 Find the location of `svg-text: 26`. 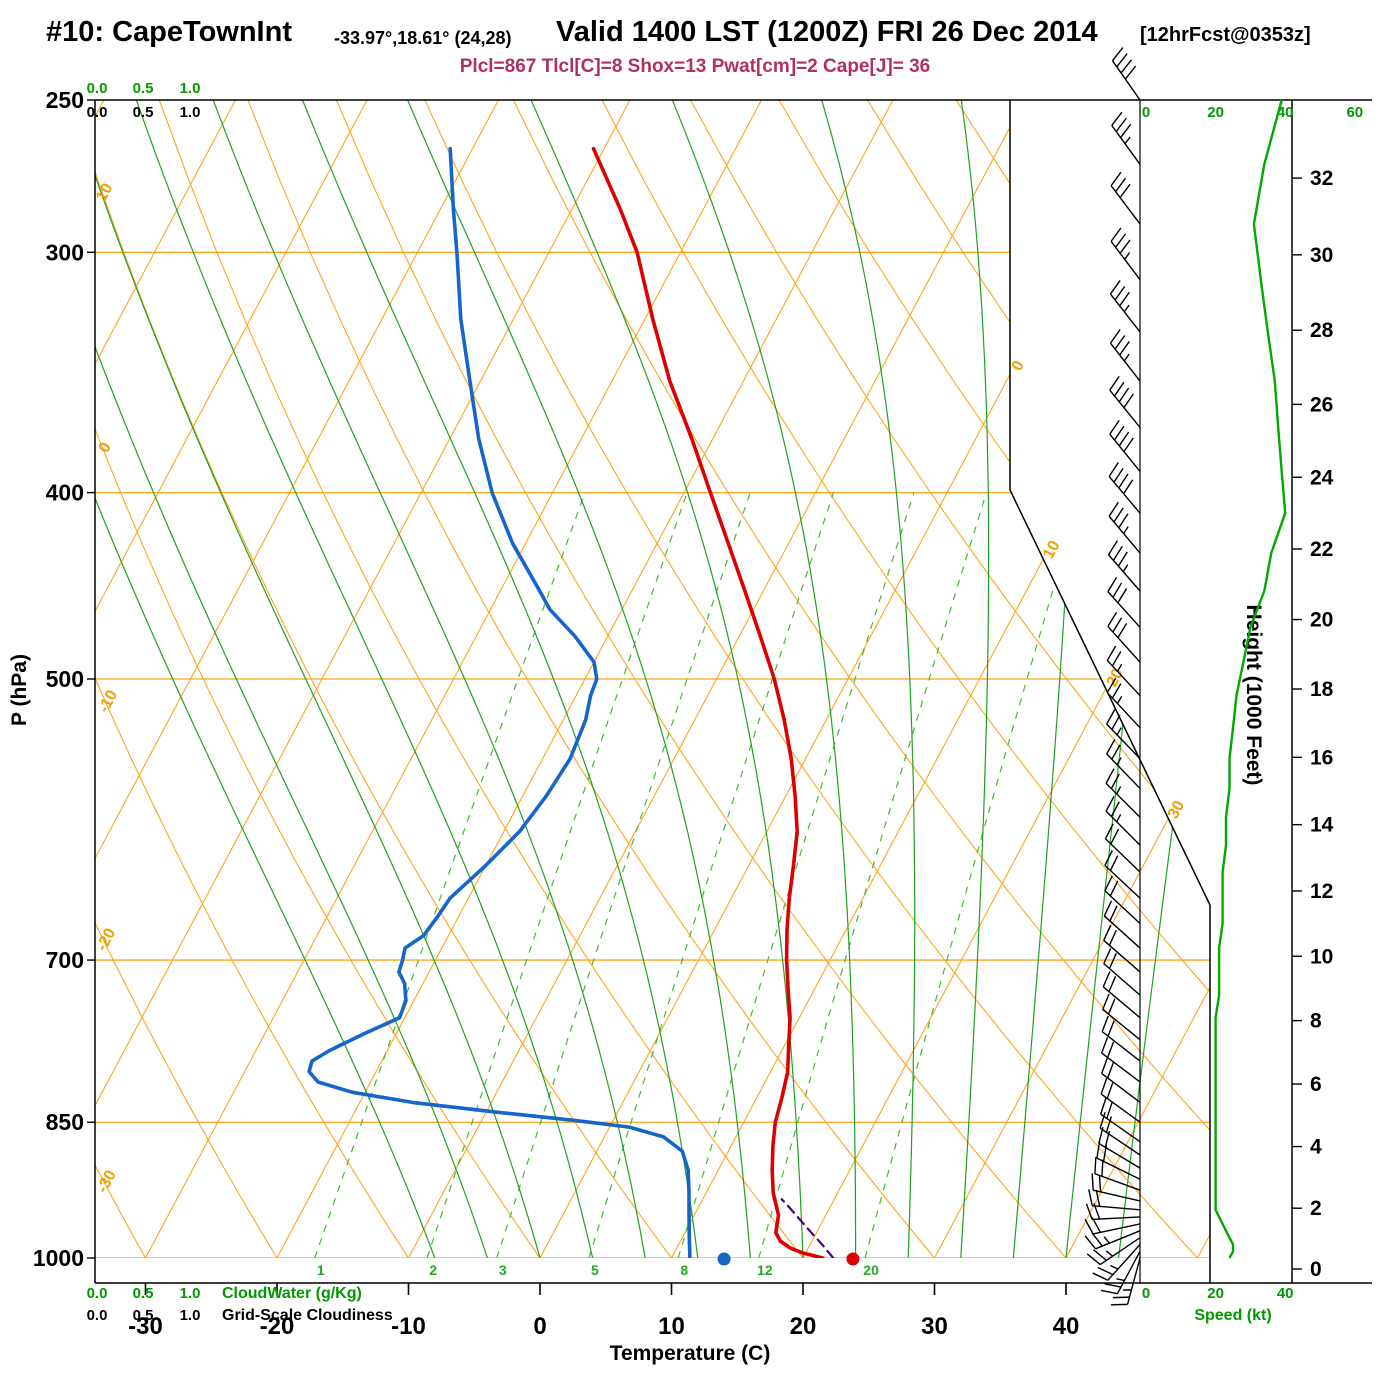

svg-text: 26 is located at coordinates (1321, 404).